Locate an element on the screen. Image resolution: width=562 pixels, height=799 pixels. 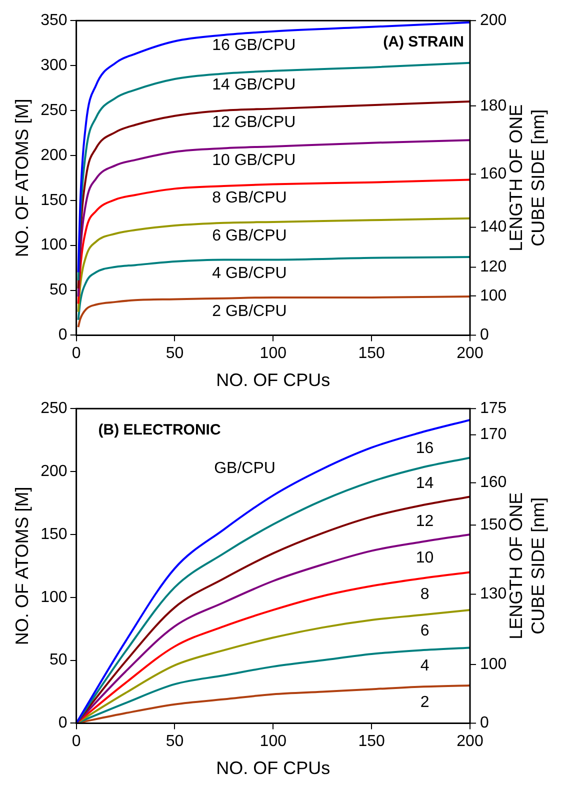
series-label: 8 is located at coordinates (425, 594).